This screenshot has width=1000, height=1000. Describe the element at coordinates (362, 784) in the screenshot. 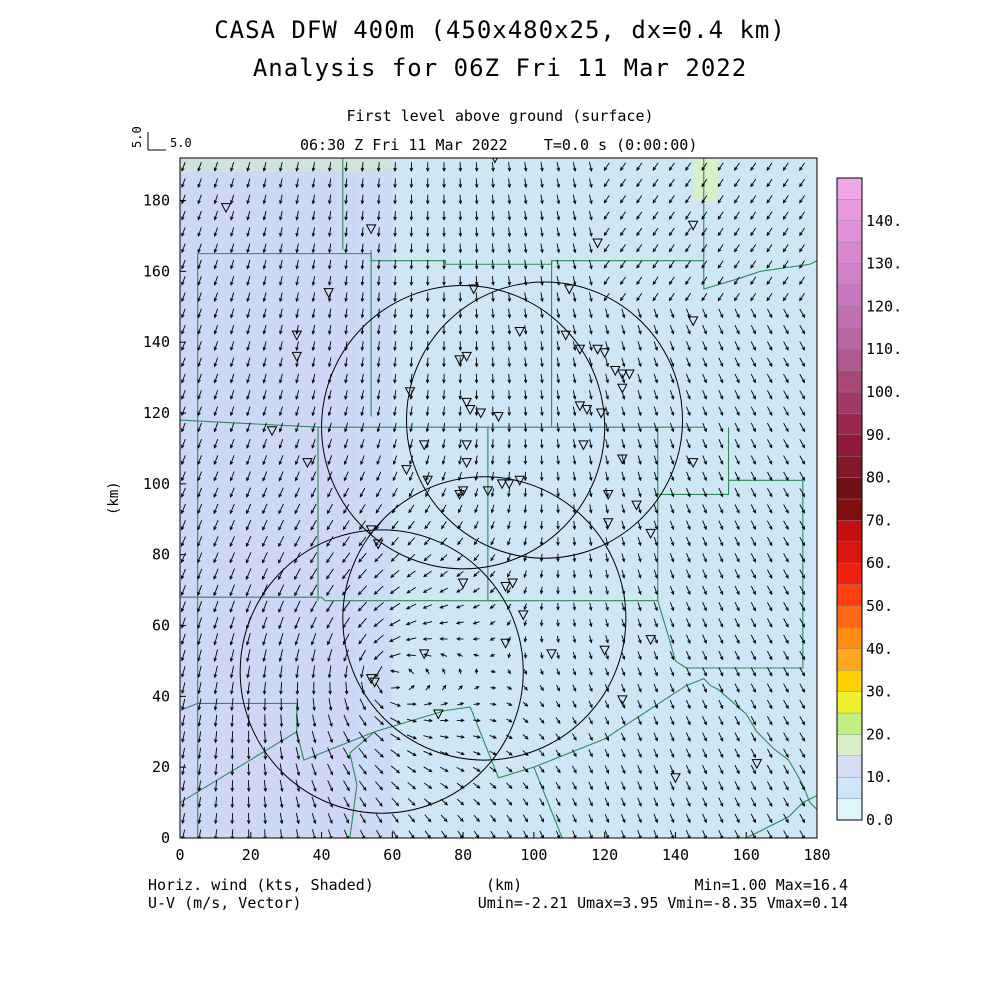

I see `county-line` at that location.